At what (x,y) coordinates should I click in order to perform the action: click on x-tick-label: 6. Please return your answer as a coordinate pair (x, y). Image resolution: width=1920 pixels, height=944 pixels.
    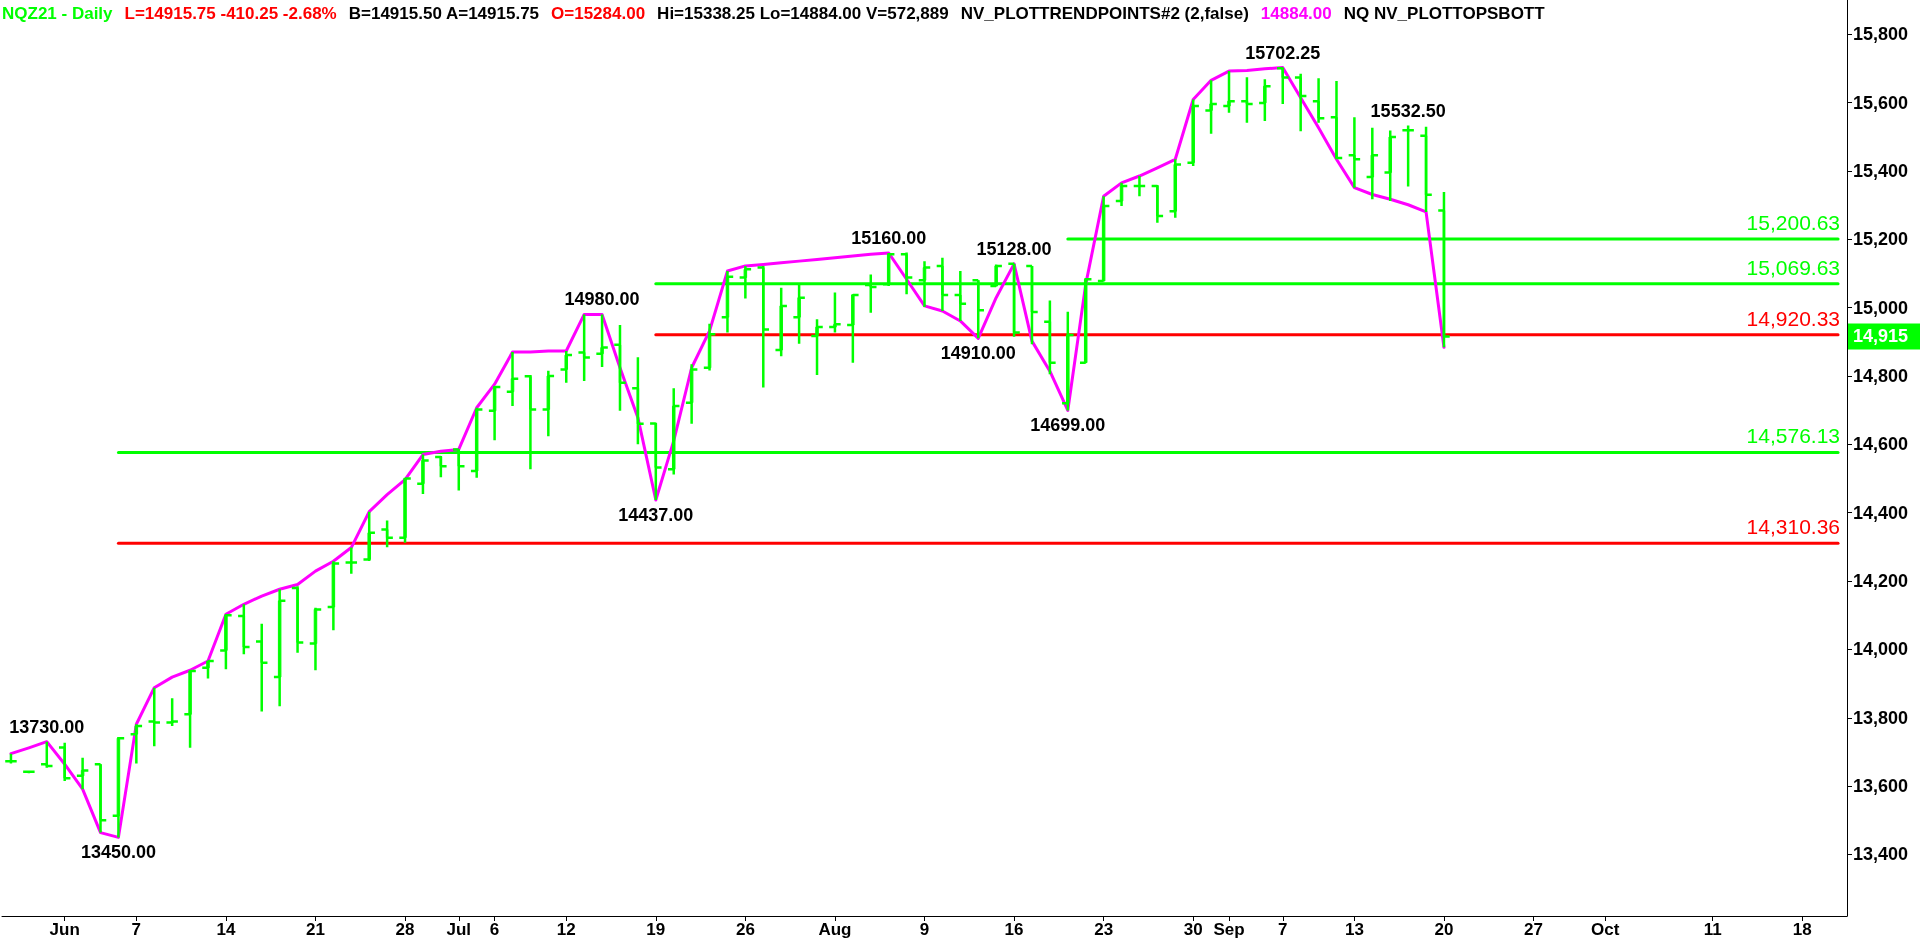
    Looking at the image, I should click on (494, 929).